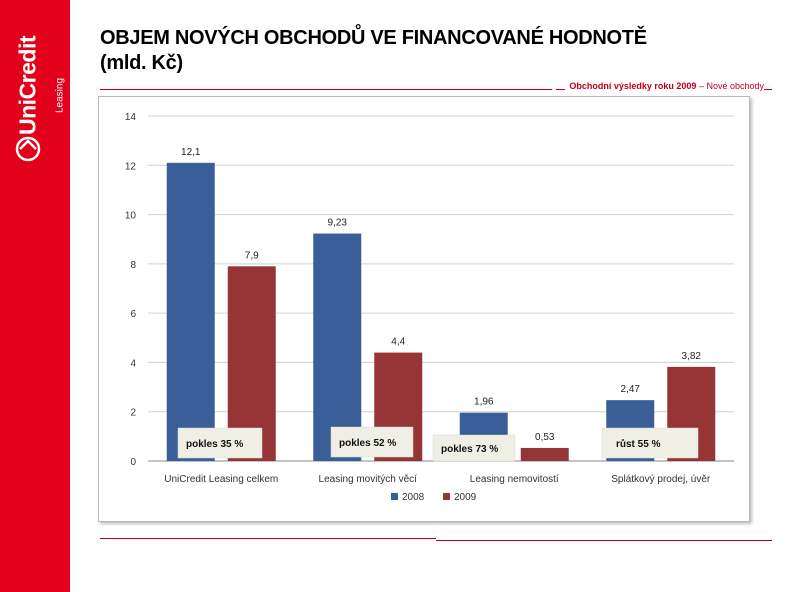 This screenshot has height=592, width=800. What do you see at coordinates (191, 152) in the screenshot?
I see `bar-value-label: 12,1` at bounding box center [191, 152].